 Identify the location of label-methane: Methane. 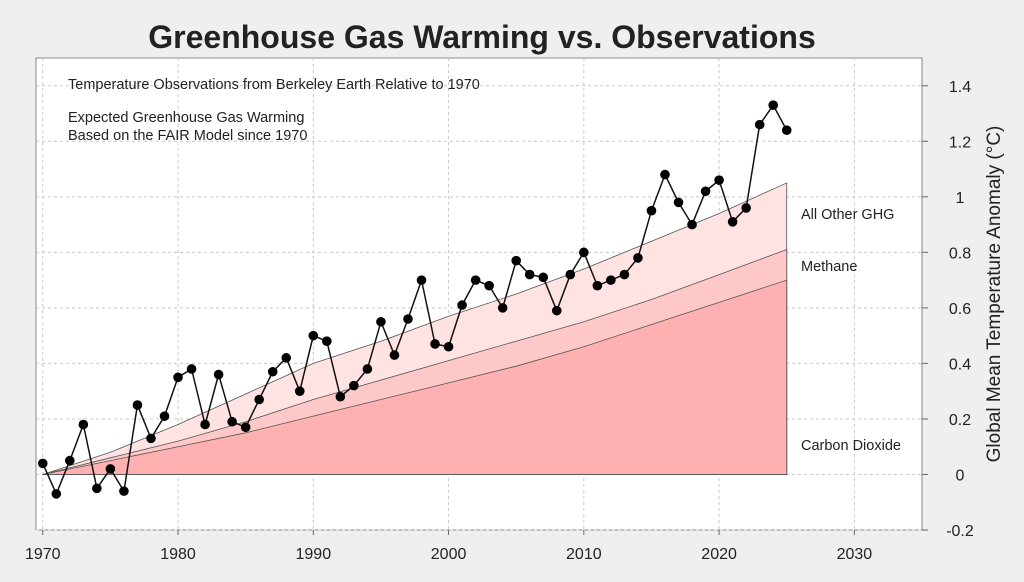
(829, 267).